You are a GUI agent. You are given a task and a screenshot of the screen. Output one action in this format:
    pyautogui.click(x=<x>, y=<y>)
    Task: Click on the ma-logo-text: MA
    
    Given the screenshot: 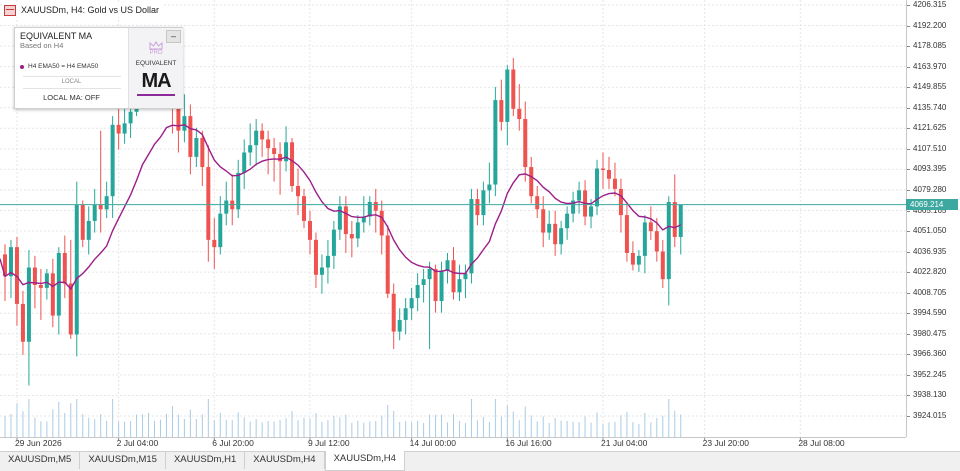 What is the action you would take?
    pyautogui.click(x=156, y=81)
    